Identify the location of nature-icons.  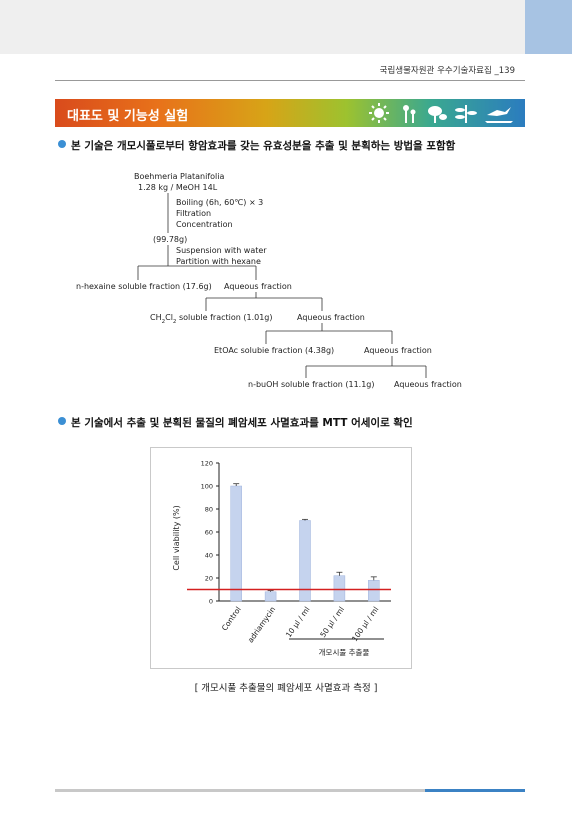
(441, 113).